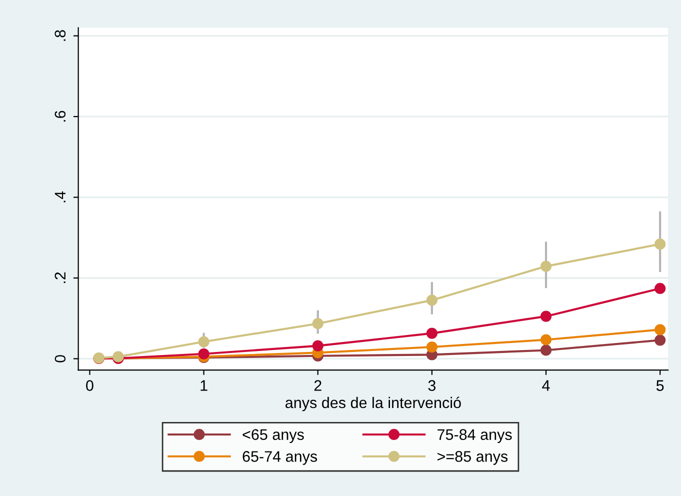 The image size is (681, 496). What do you see at coordinates (60, 358) in the screenshot?
I see `y-tick-label: 0` at bounding box center [60, 358].